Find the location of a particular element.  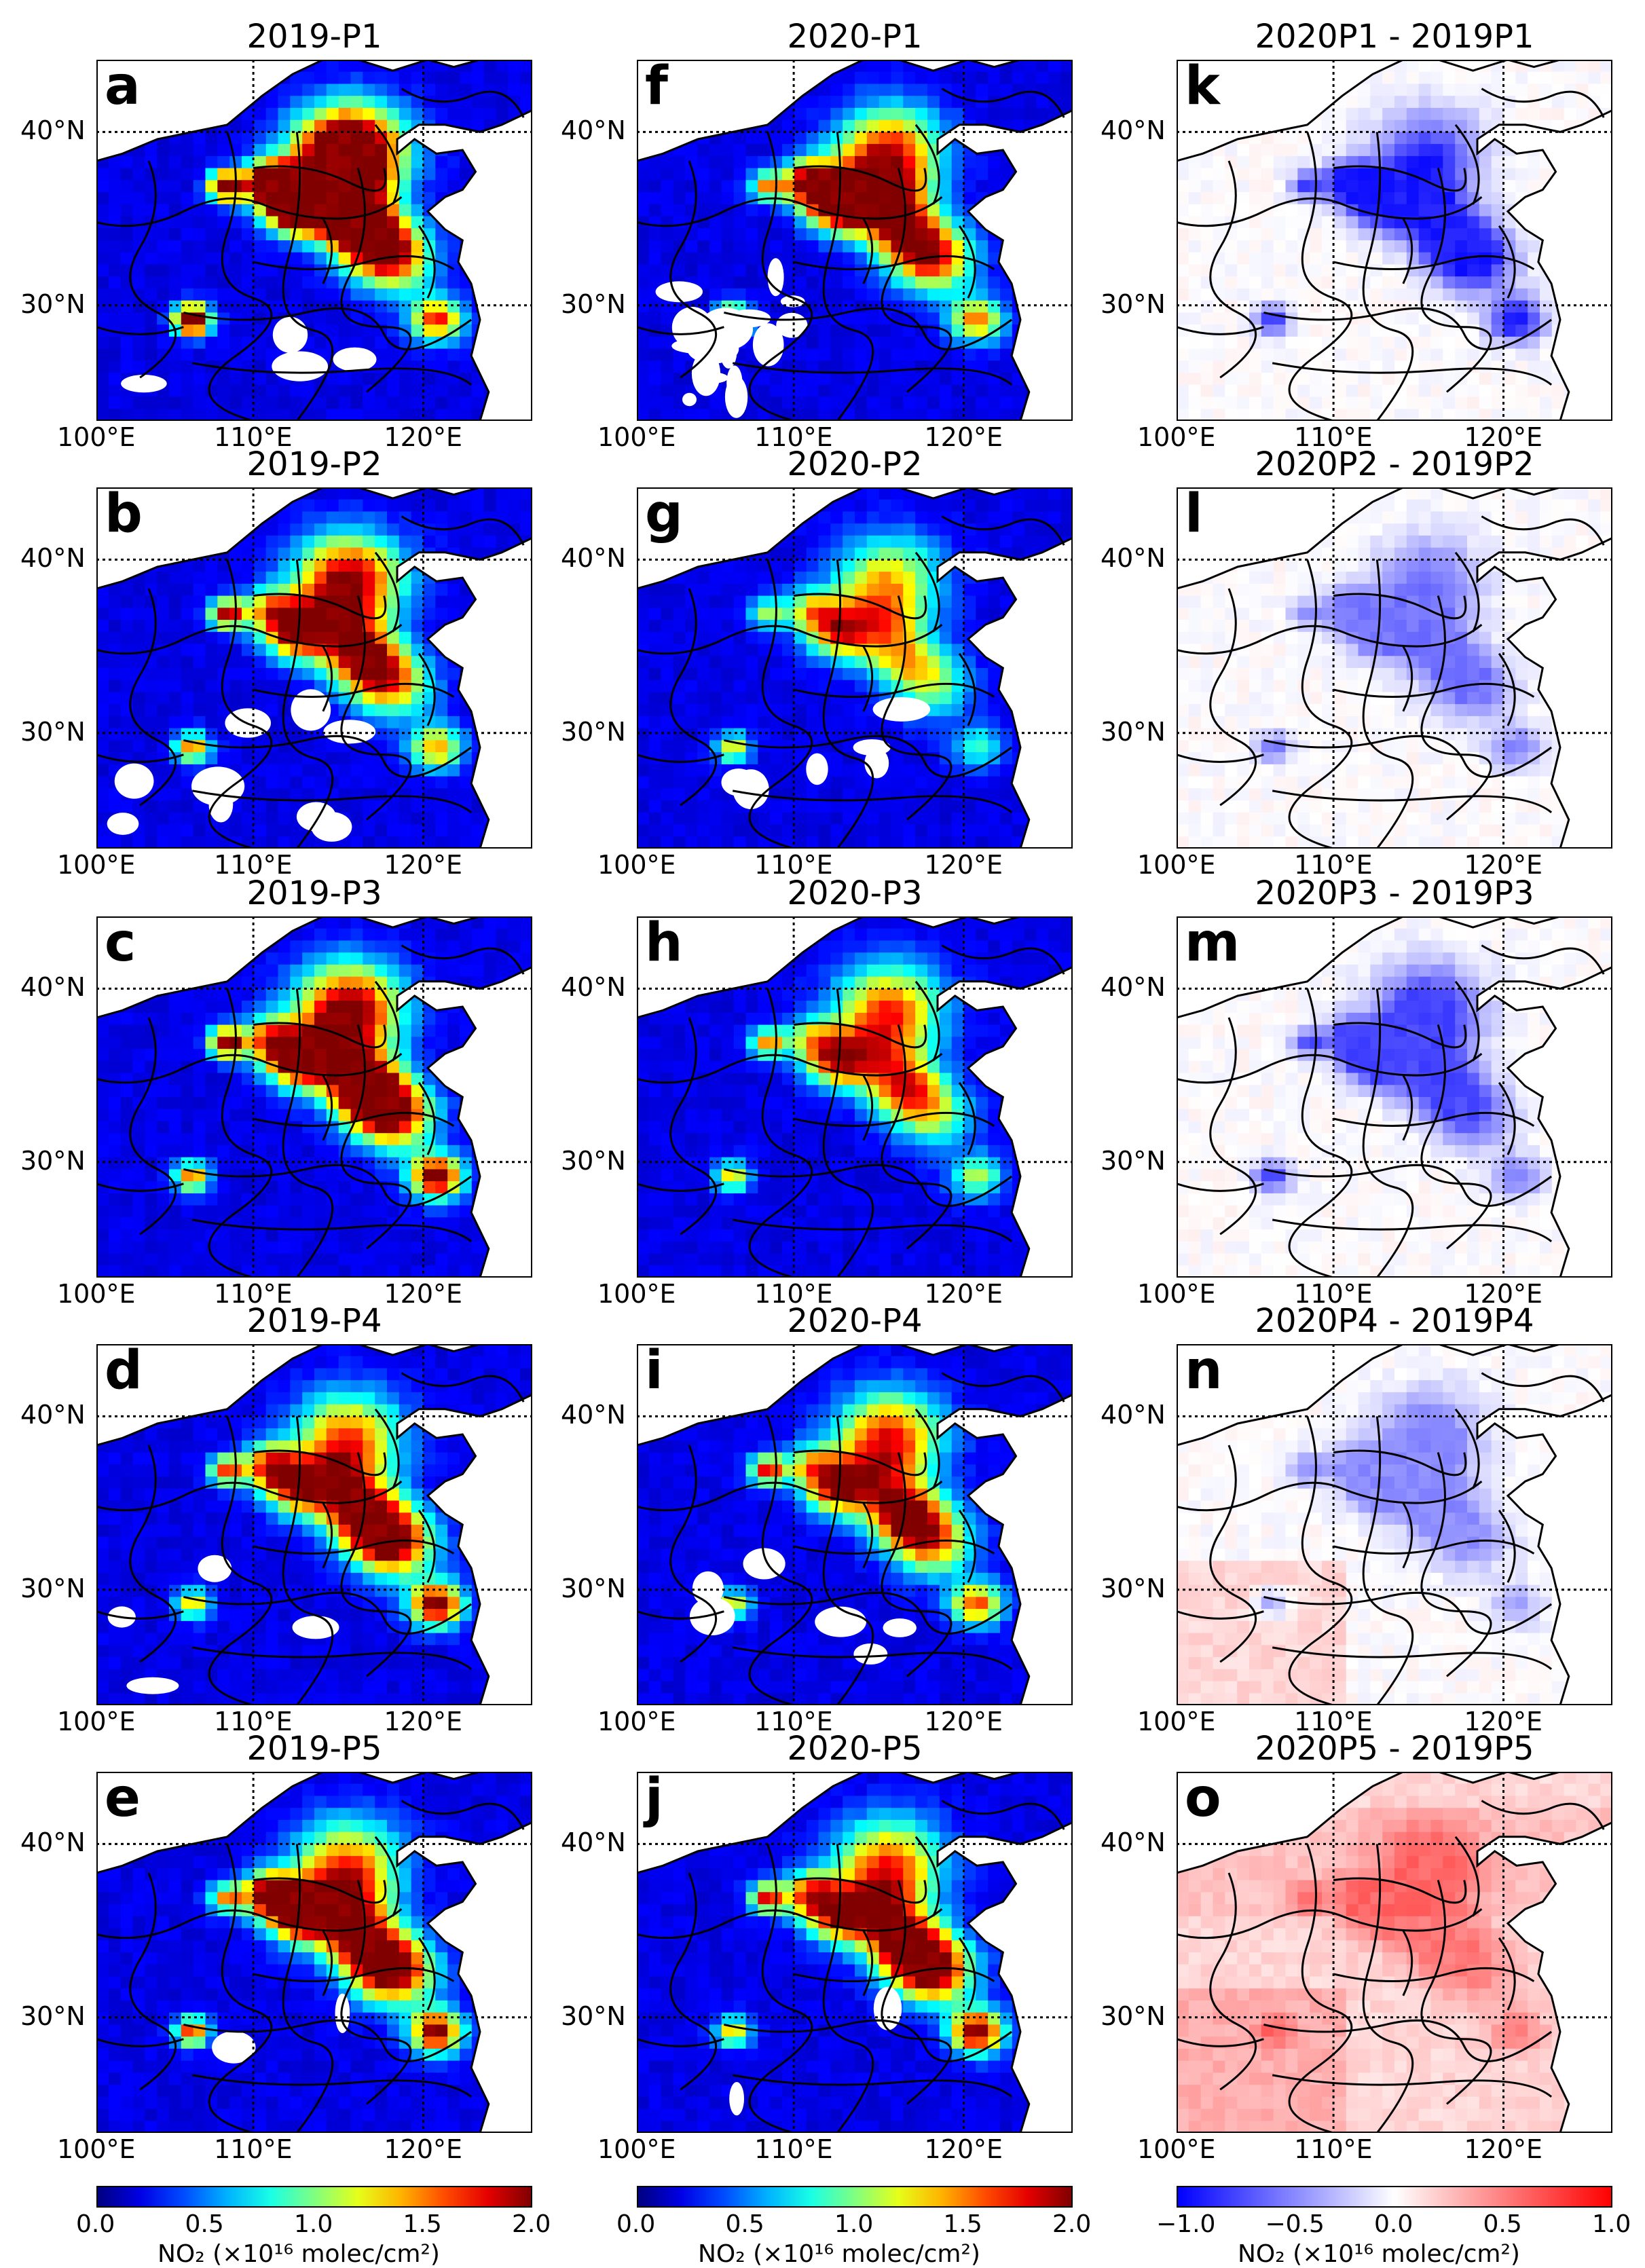

panel-letter: o is located at coordinates (1203, 1798).